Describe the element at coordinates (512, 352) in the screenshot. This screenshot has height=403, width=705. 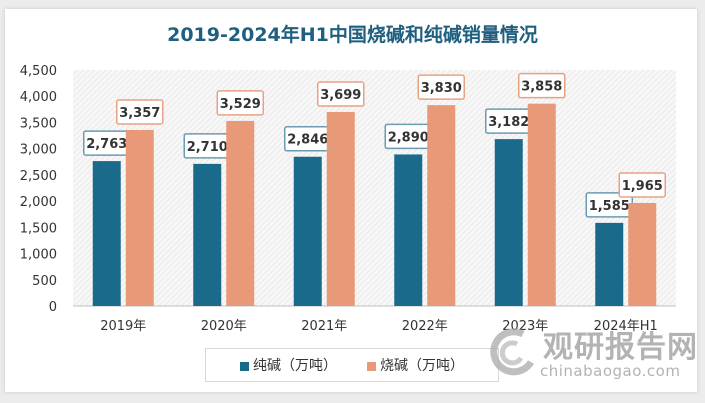
I see `watermark-logo-icon` at that location.